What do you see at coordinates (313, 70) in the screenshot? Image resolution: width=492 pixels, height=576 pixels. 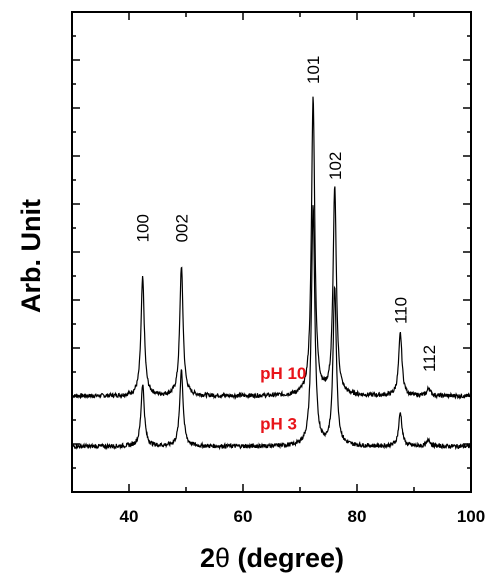 I see `peak-label: 101` at bounding box center [313, 70].